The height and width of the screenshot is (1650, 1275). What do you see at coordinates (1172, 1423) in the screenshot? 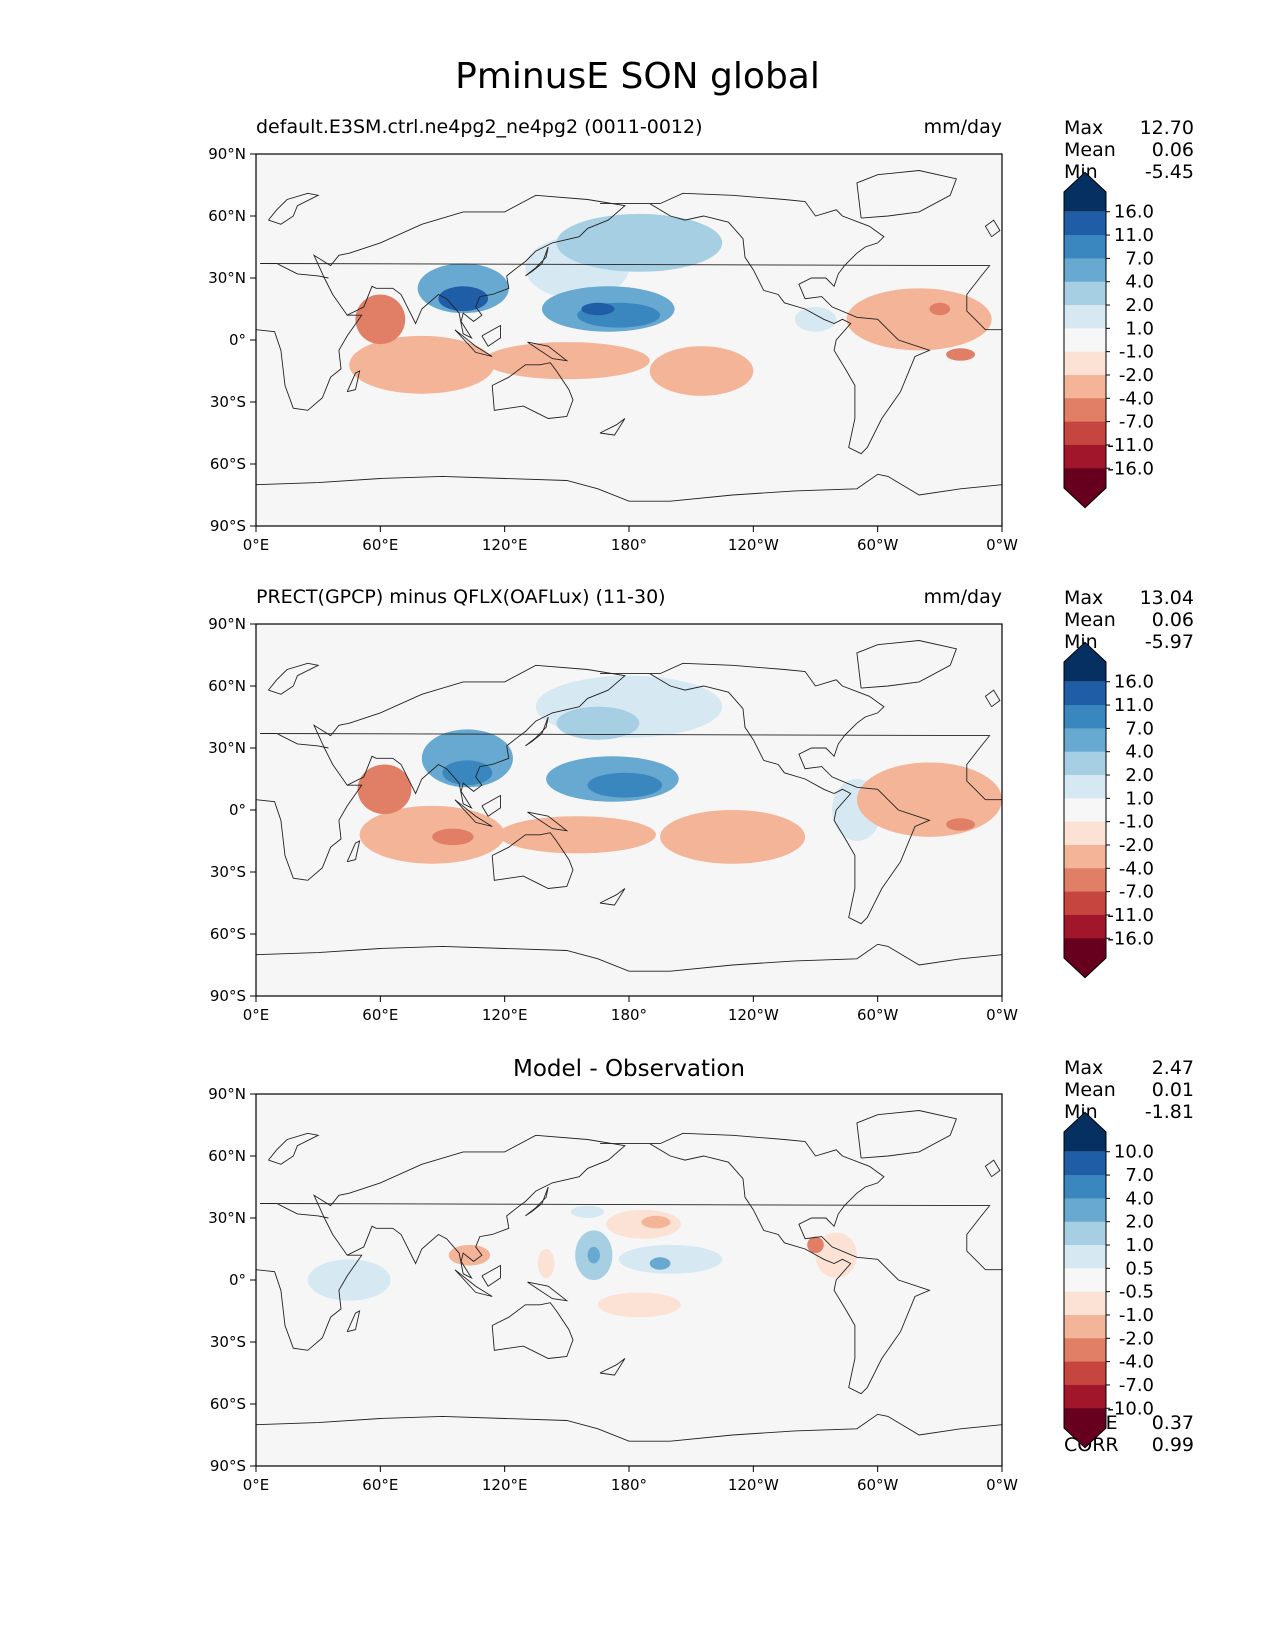
I see `stat-value: 0.37` at bounding box center [1172, 1423].